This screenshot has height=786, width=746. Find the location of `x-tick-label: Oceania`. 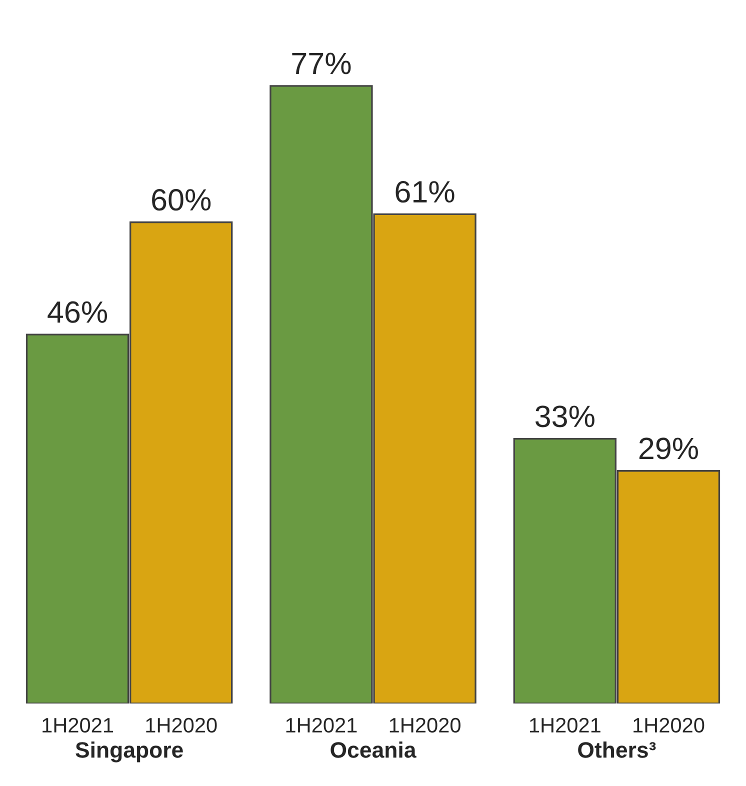

x-tick-label: Oceania is located at coordinates (373, 750).